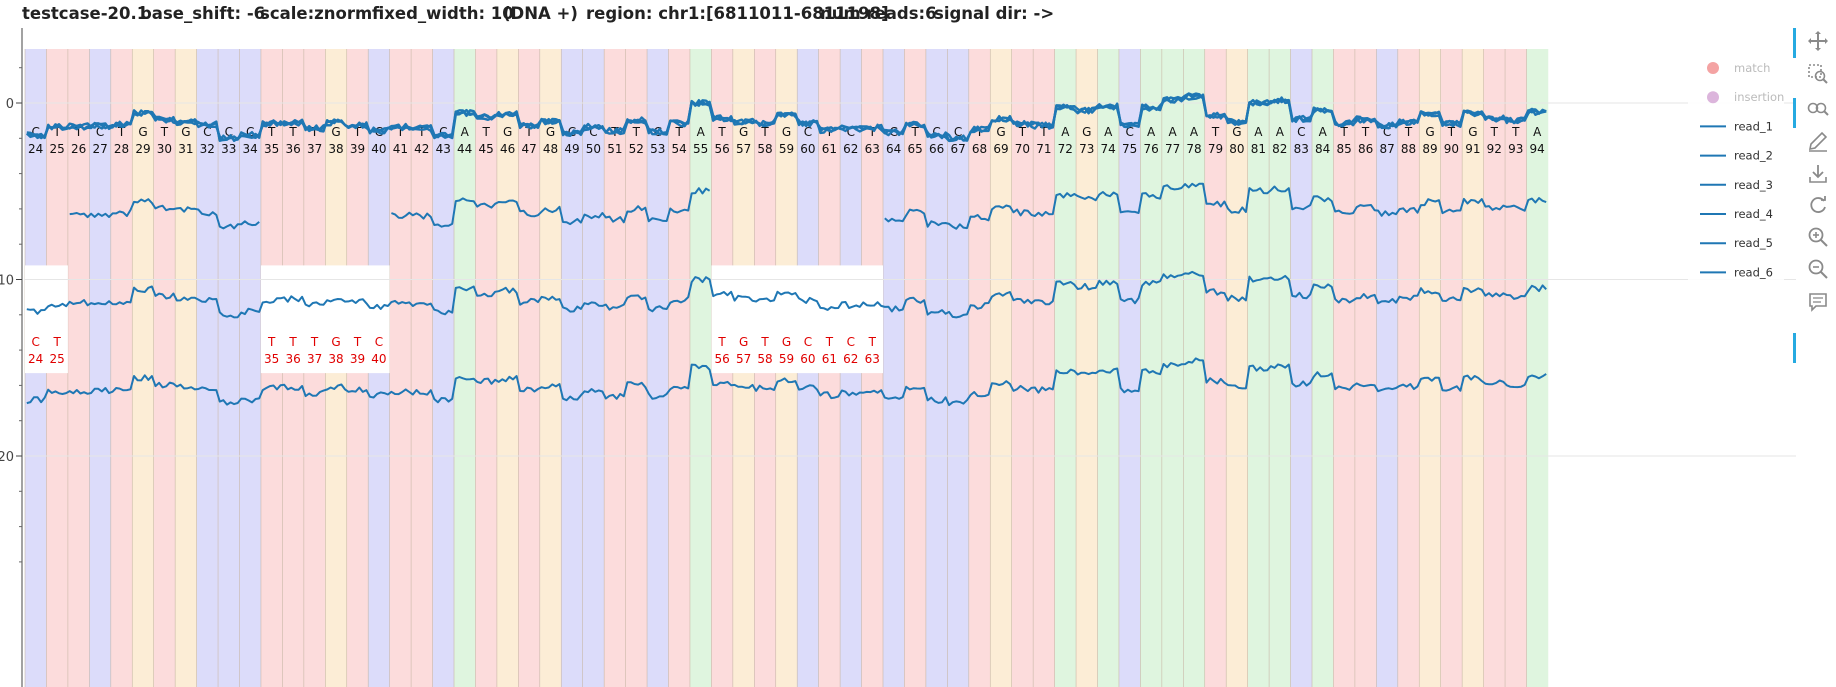  What do you see at coordinates (1753, 214) in the screenshot?
I see `legend-entry: read_4` at bounding box center [1753, 214].